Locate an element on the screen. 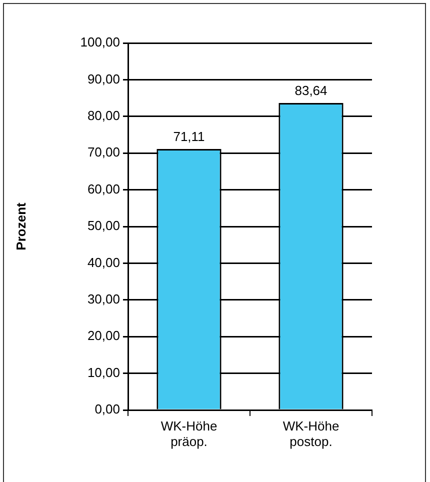 The image size is (430, 482). data-label: 83,64 is located at coordinates (311, 90).